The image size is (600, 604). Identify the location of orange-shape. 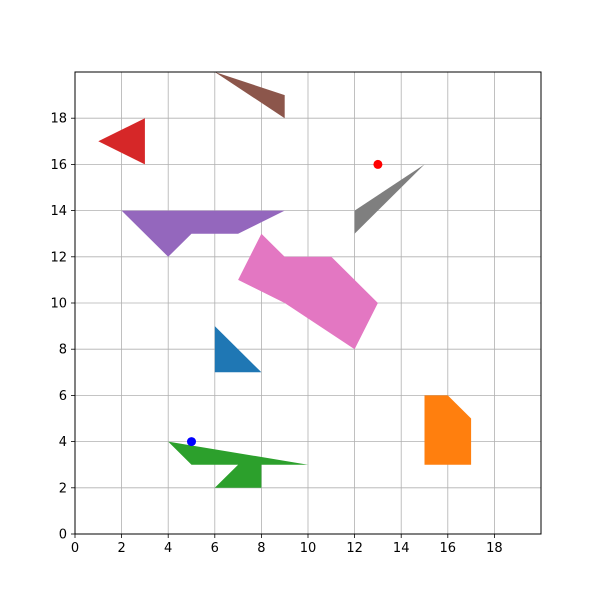
(448, 430).